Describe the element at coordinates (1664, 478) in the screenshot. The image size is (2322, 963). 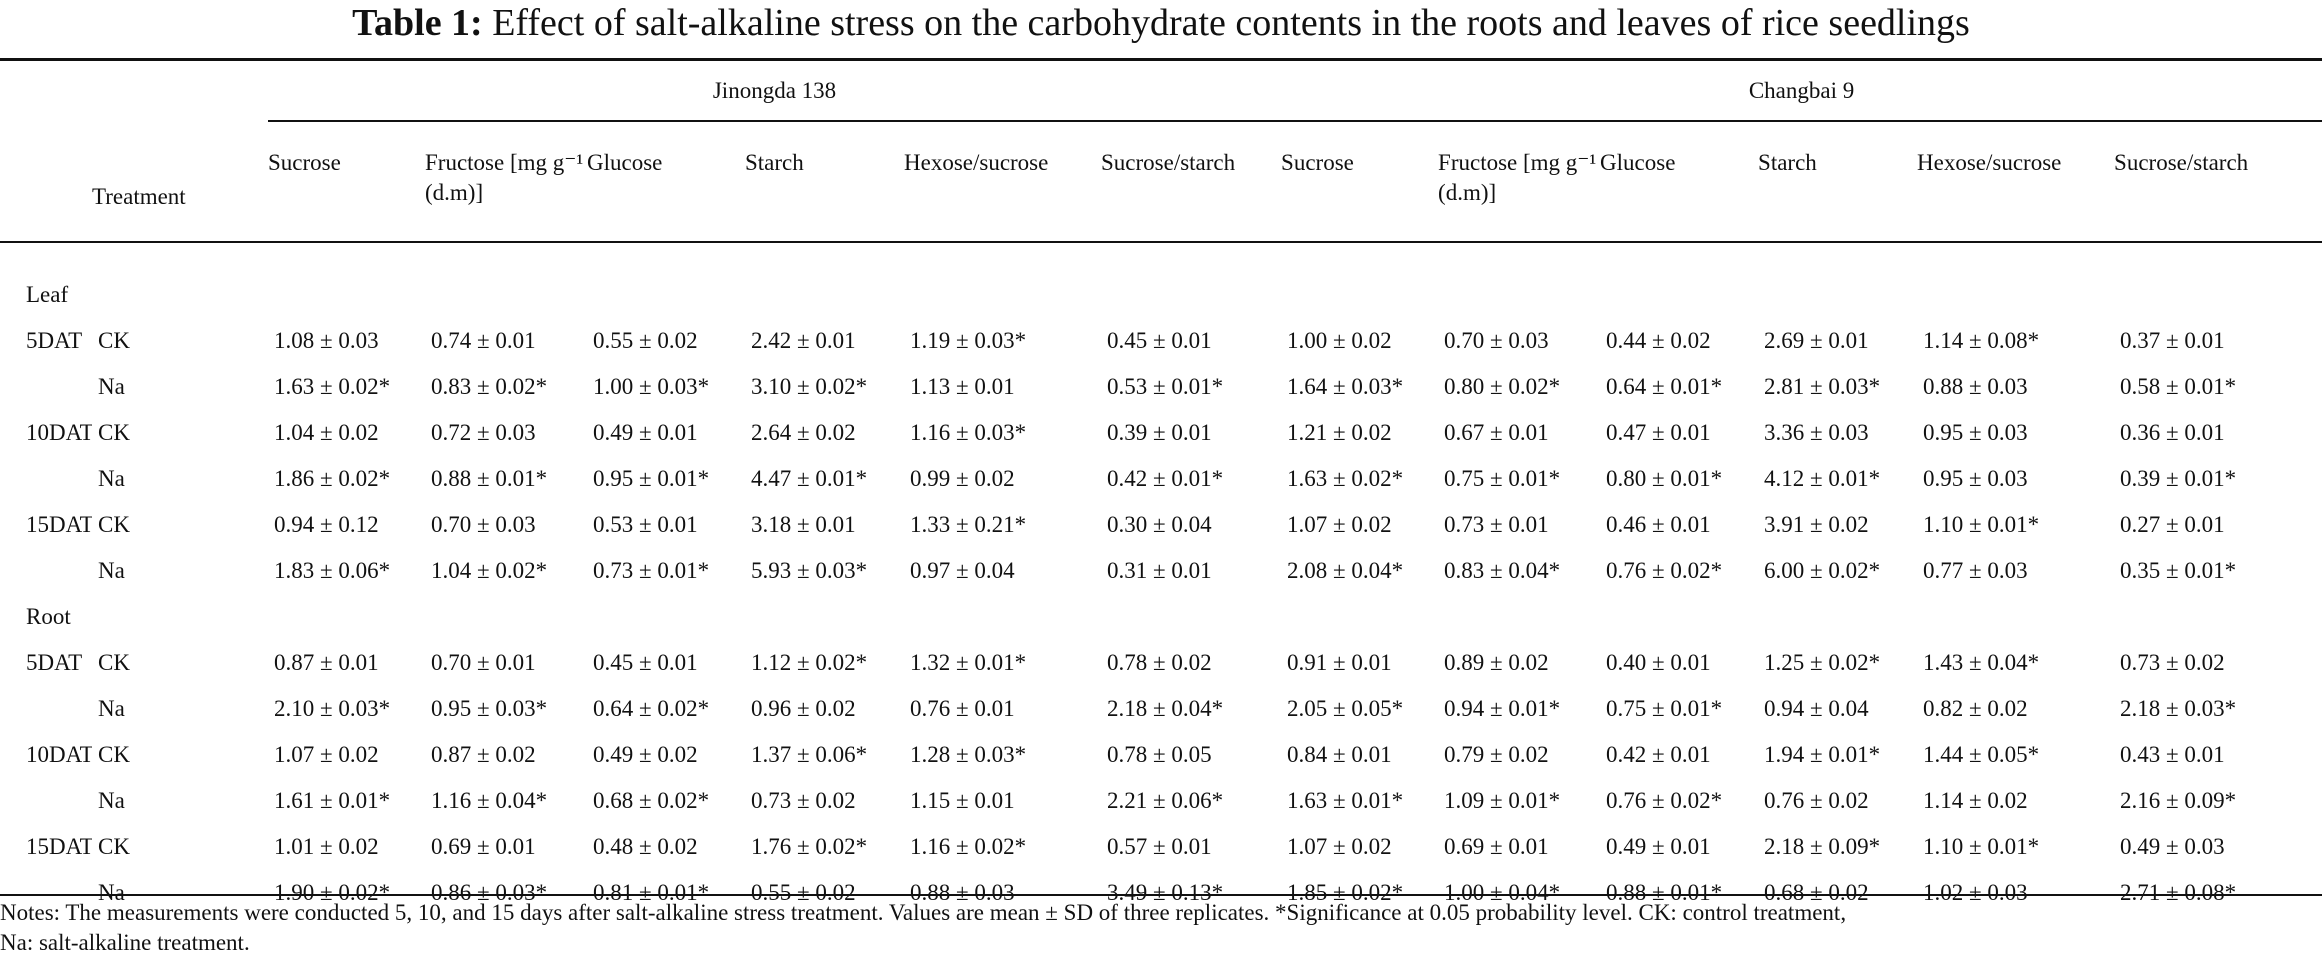
I see `value-cell: 0.80 ± 0.01*` at that location.